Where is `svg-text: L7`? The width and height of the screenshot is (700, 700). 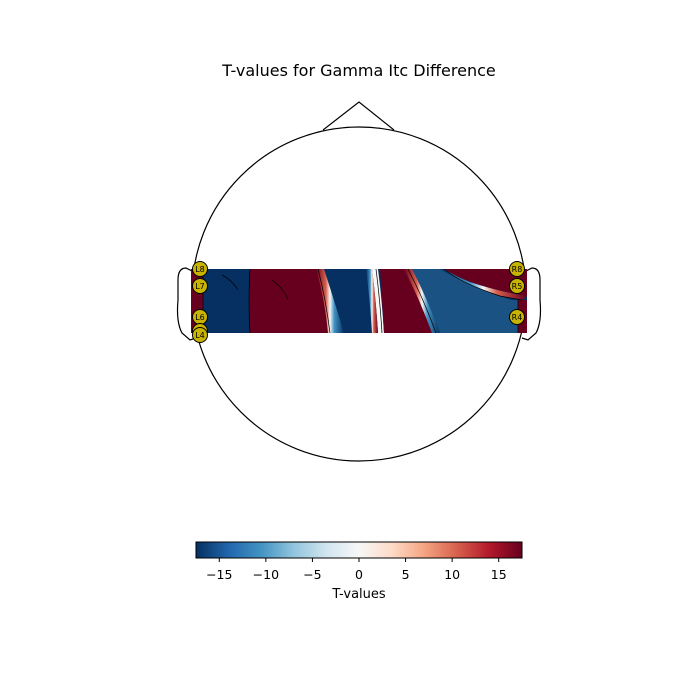
svg-text: L7 is located at coordinates (200, 286).